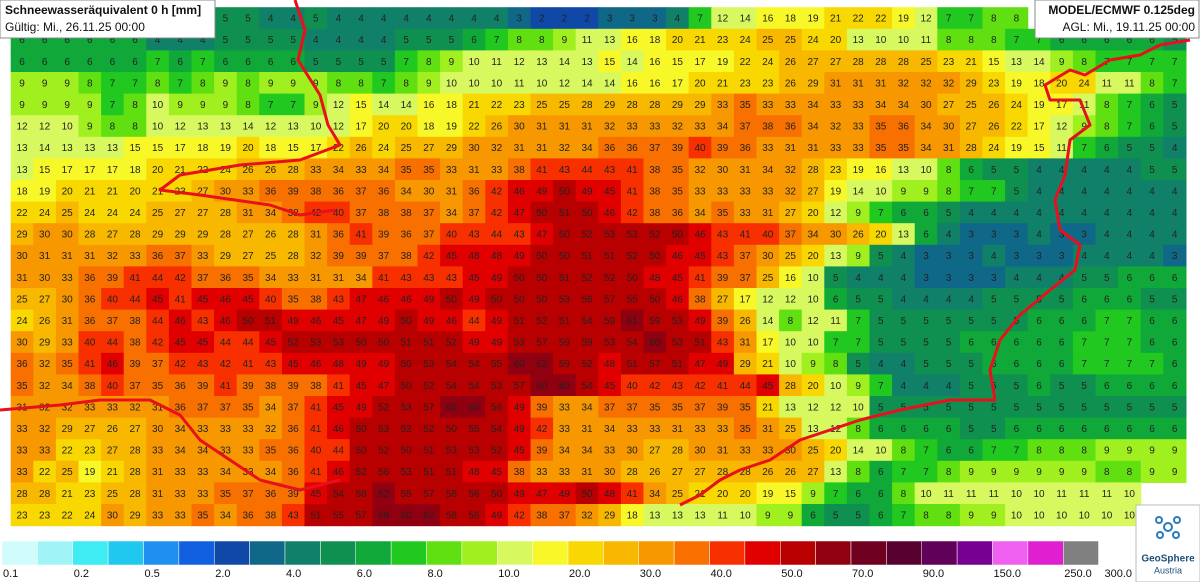 Image resolution: width=1200 pixels, height=587 pixels. What do you see at coordinates (181, 407) in the screenshot?
I see `cell-value: 36` at bounding box center [181, 407].